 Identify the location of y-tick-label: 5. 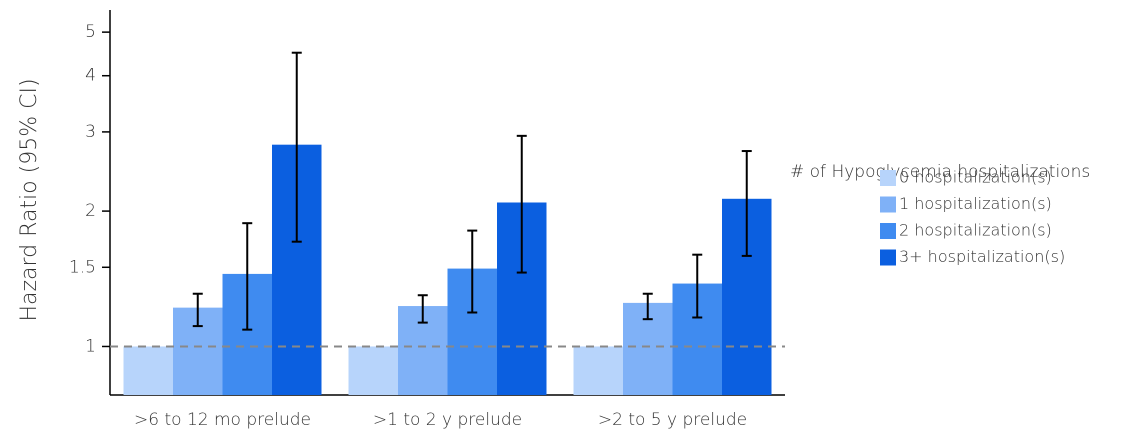
(90, 32).